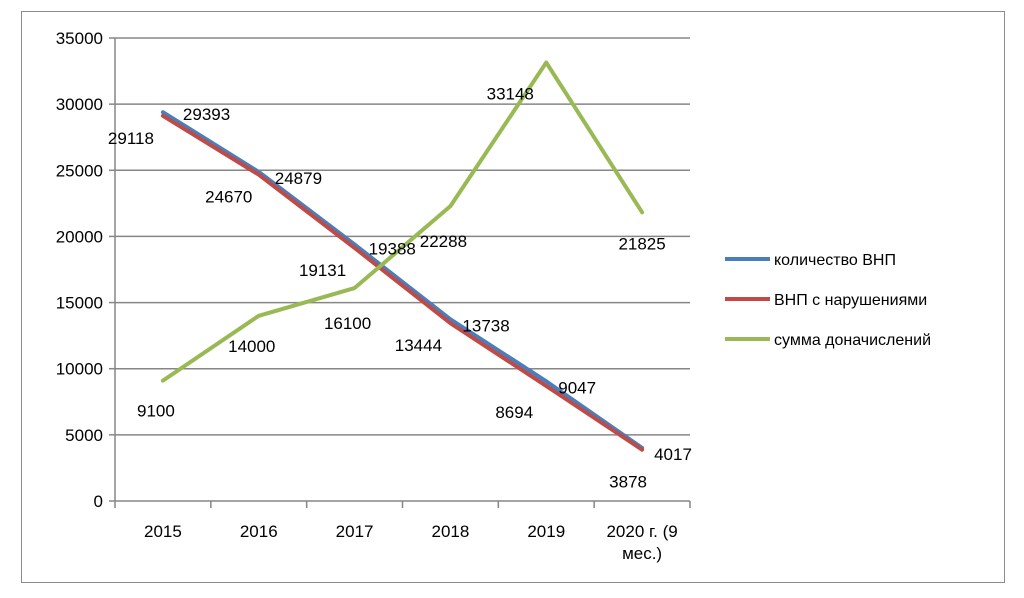 The height and width of the screenshot is (598, 1024). I want to click on data-label-s2-0: 9100, so click(156, 411).